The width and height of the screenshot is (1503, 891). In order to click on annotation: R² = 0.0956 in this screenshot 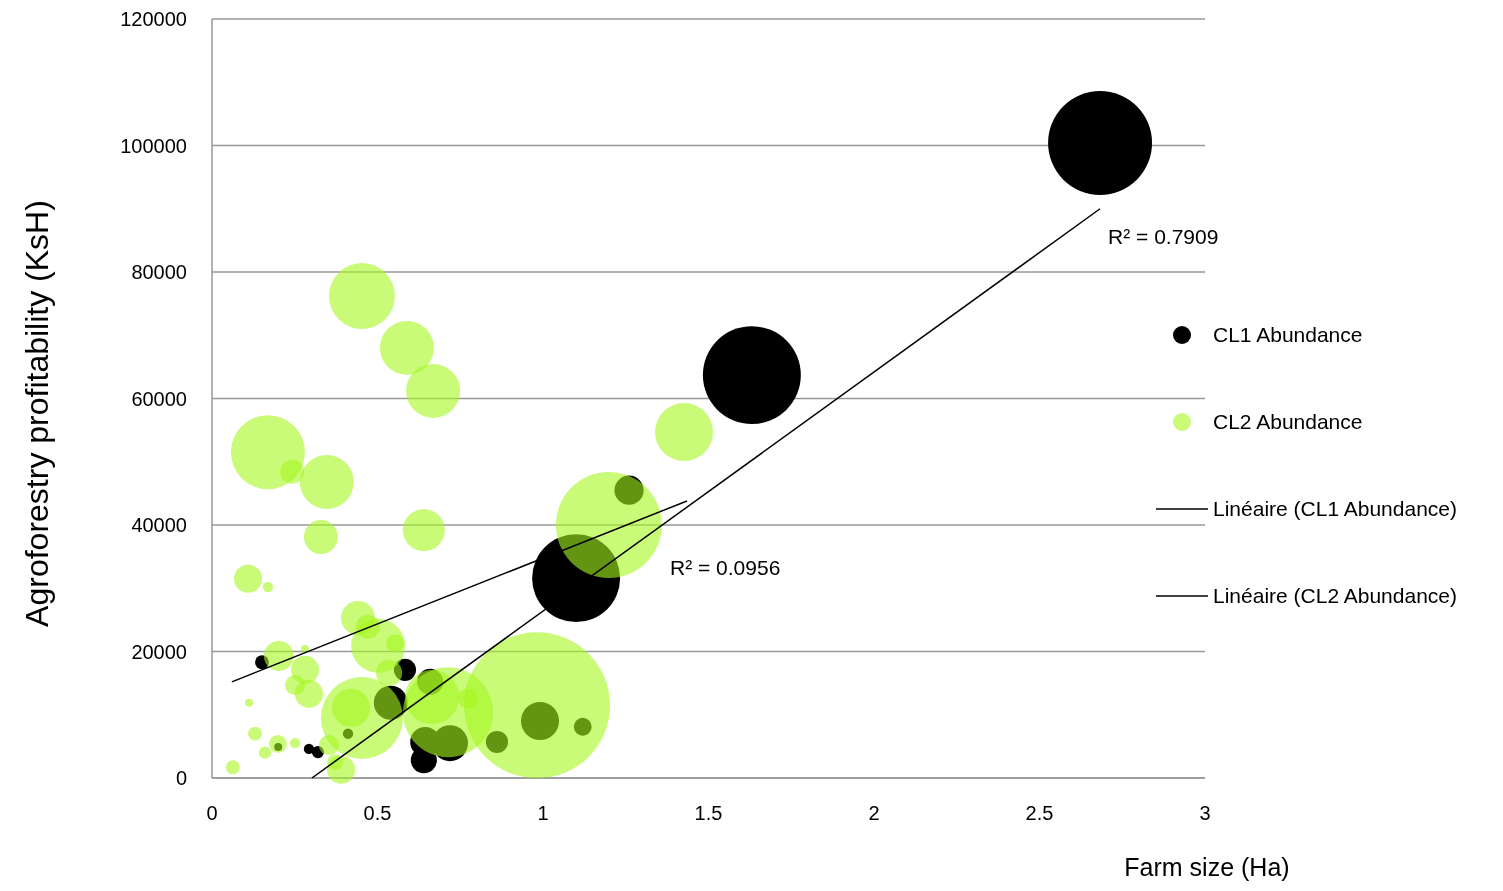, I will do `click(725, 568)`.